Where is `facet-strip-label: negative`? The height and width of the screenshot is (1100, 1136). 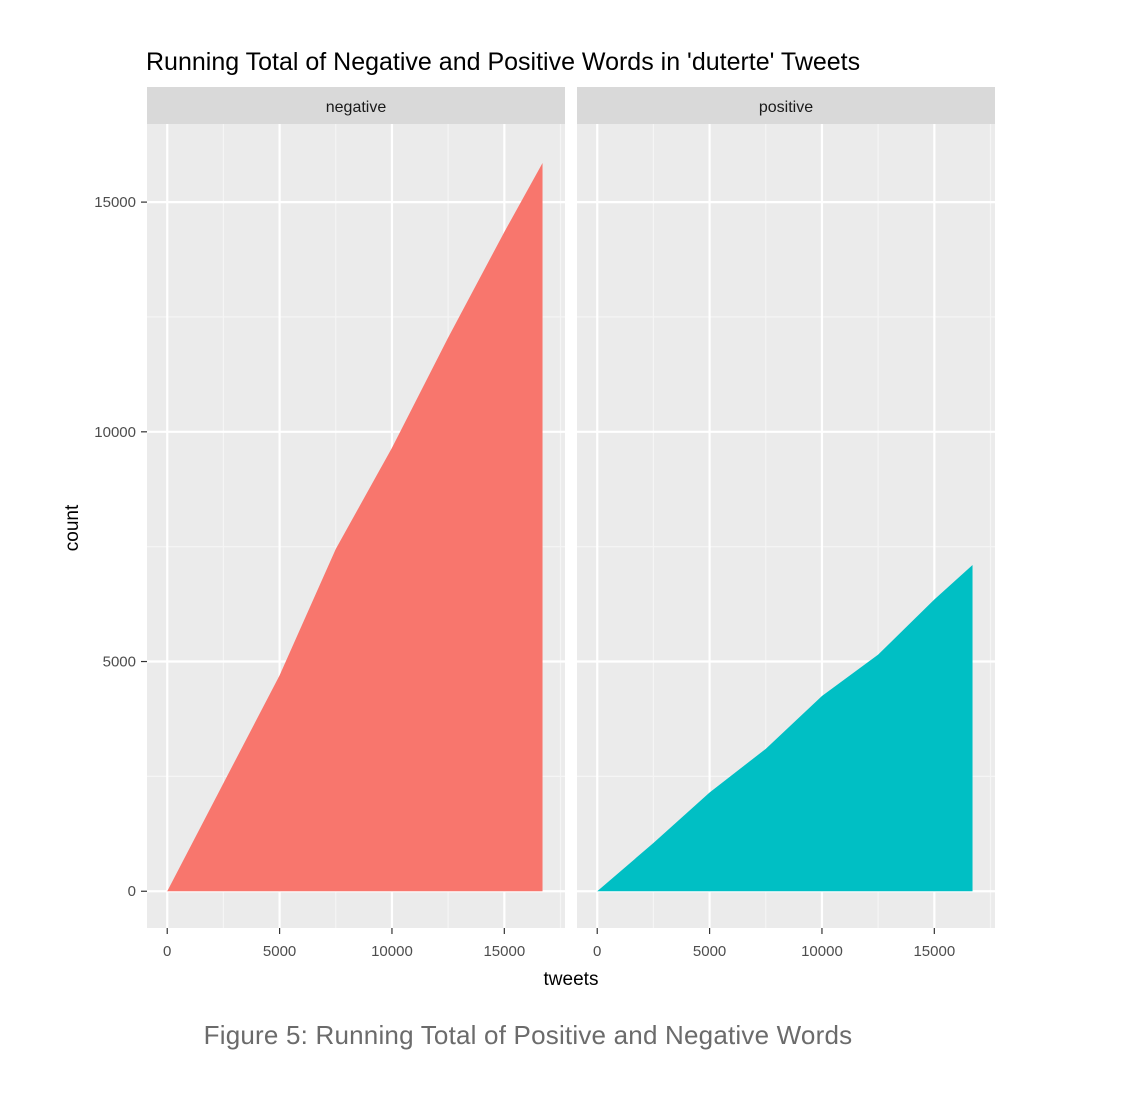
facet-strip-label: negative is located at coordinates (356, 107).